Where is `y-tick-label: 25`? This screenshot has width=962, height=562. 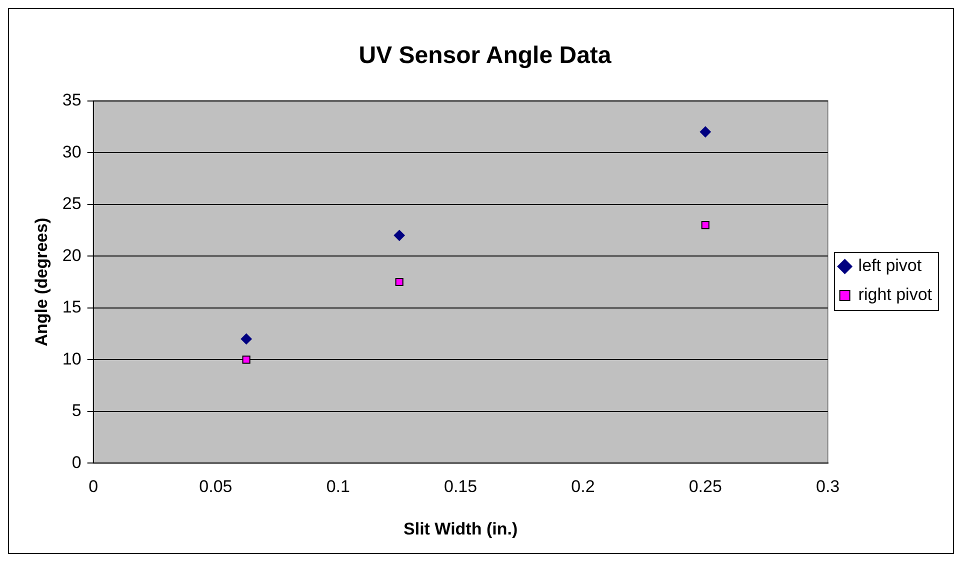 y-tick-label: 25 is located at coordinates (72, 204).